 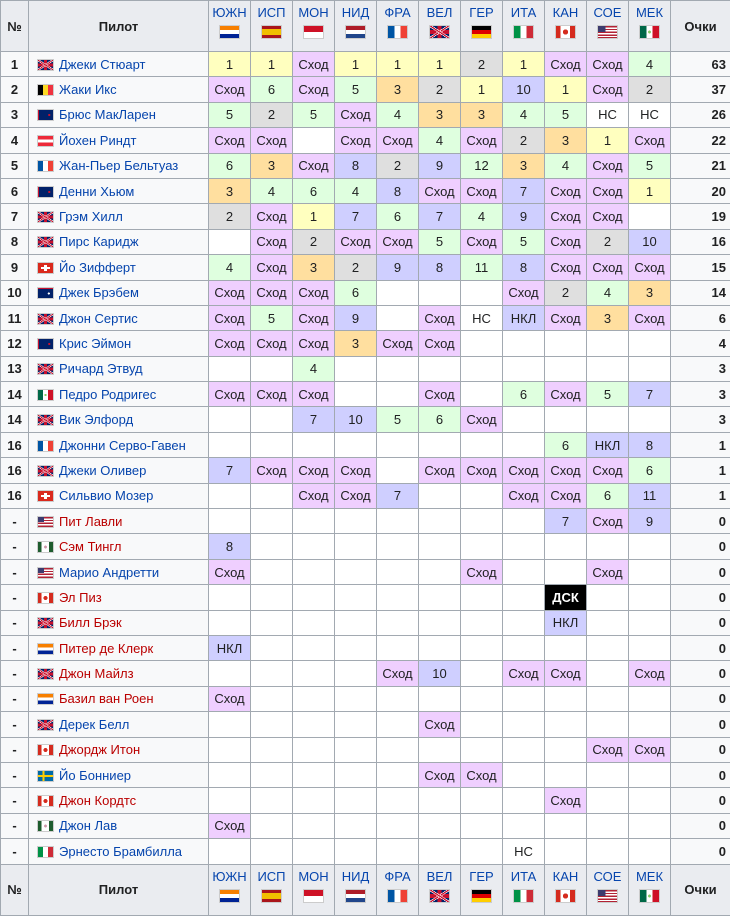 I want to click on driver-link: Эрнесто Брамбилла, so click(x=120, y=851).